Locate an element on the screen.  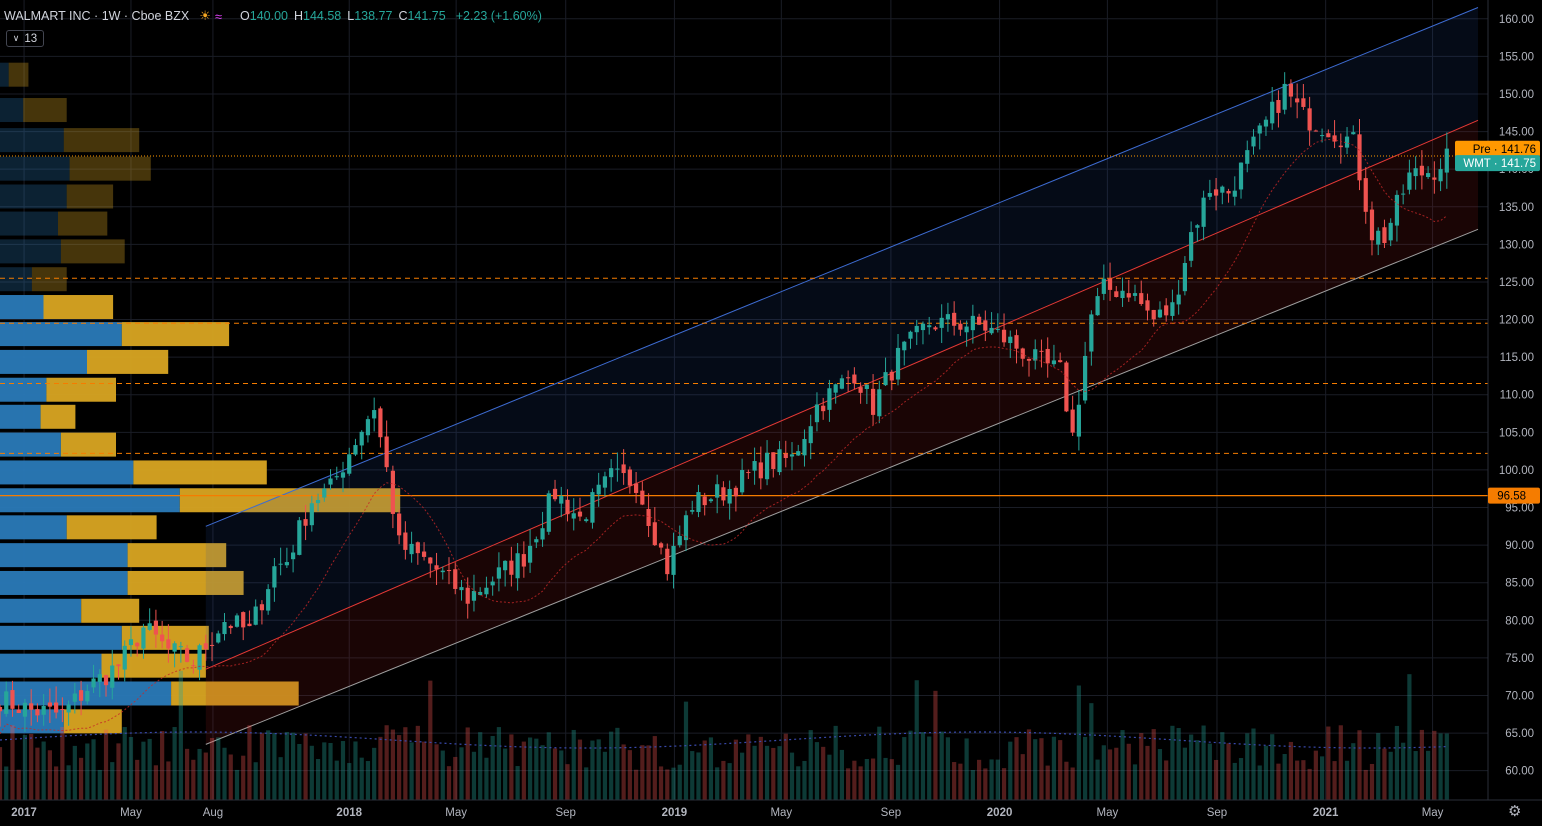
sun-icon: ☀ is located at coordinates (205, 15).